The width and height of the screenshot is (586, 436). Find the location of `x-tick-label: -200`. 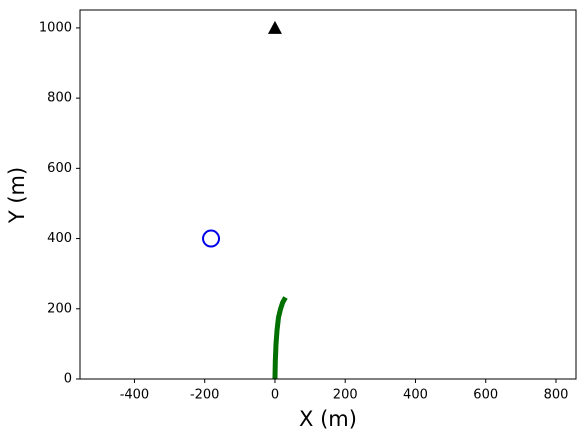

x-tick-label: -200 is located at coordinates (205, 395).